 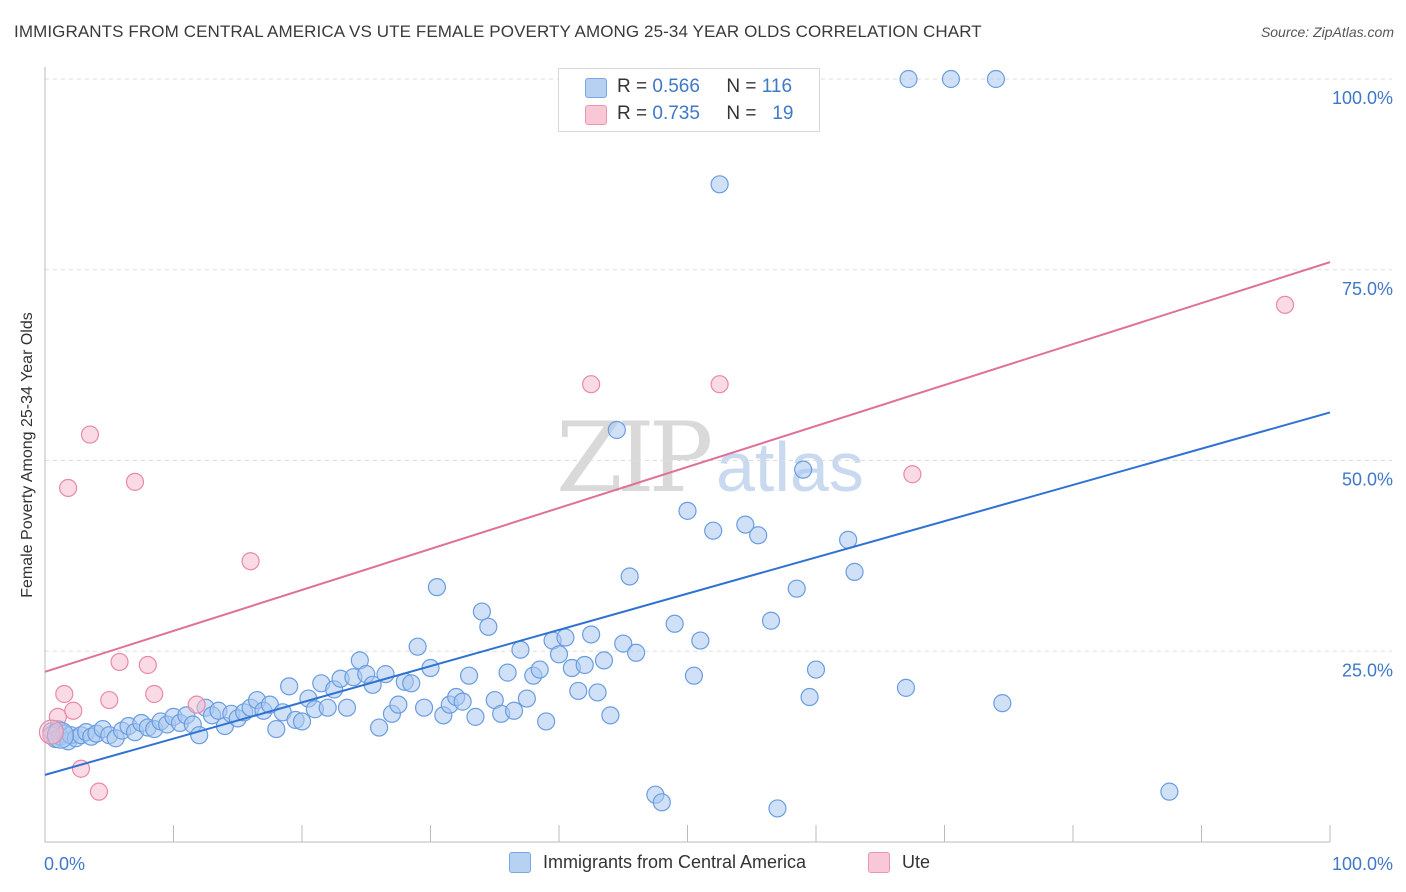 What do you see at coordinates (777, 86) in the screenshot?
I see `legend-n-value: 116` at bounding box center [777, 86].